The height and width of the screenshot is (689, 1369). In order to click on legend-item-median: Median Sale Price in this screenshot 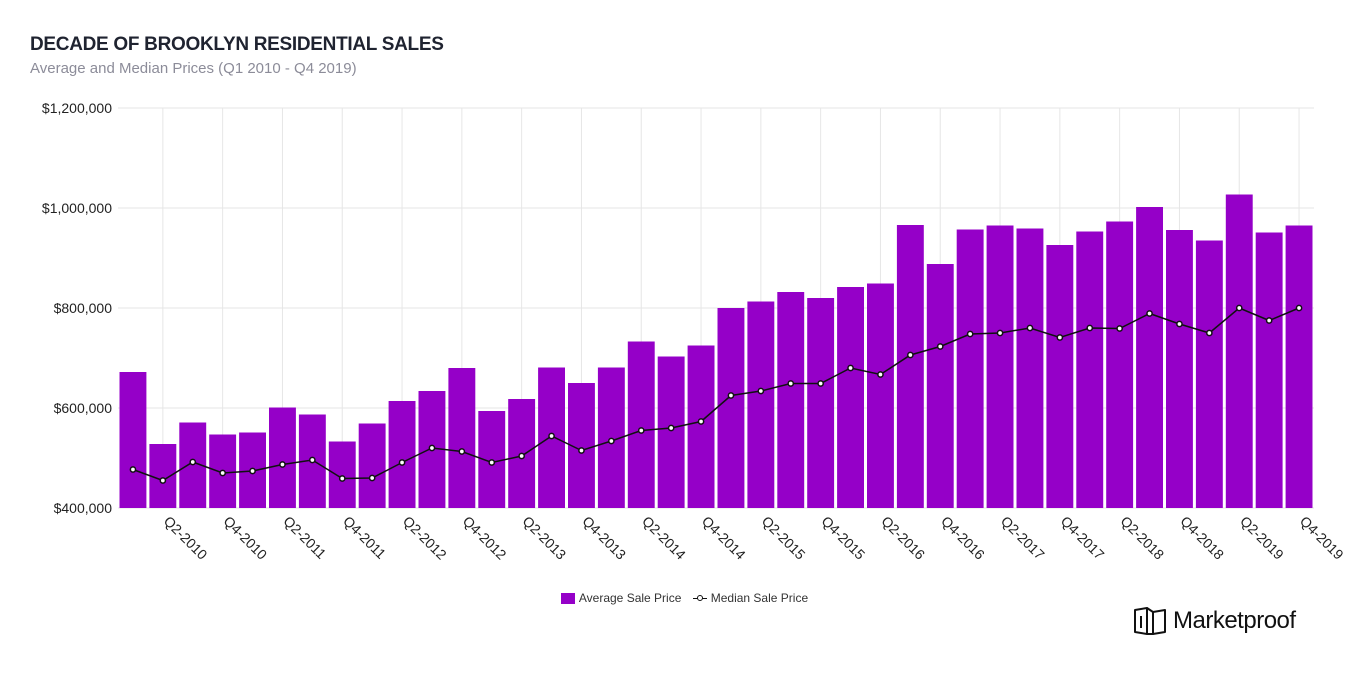, I will do `click(750, 598)`.